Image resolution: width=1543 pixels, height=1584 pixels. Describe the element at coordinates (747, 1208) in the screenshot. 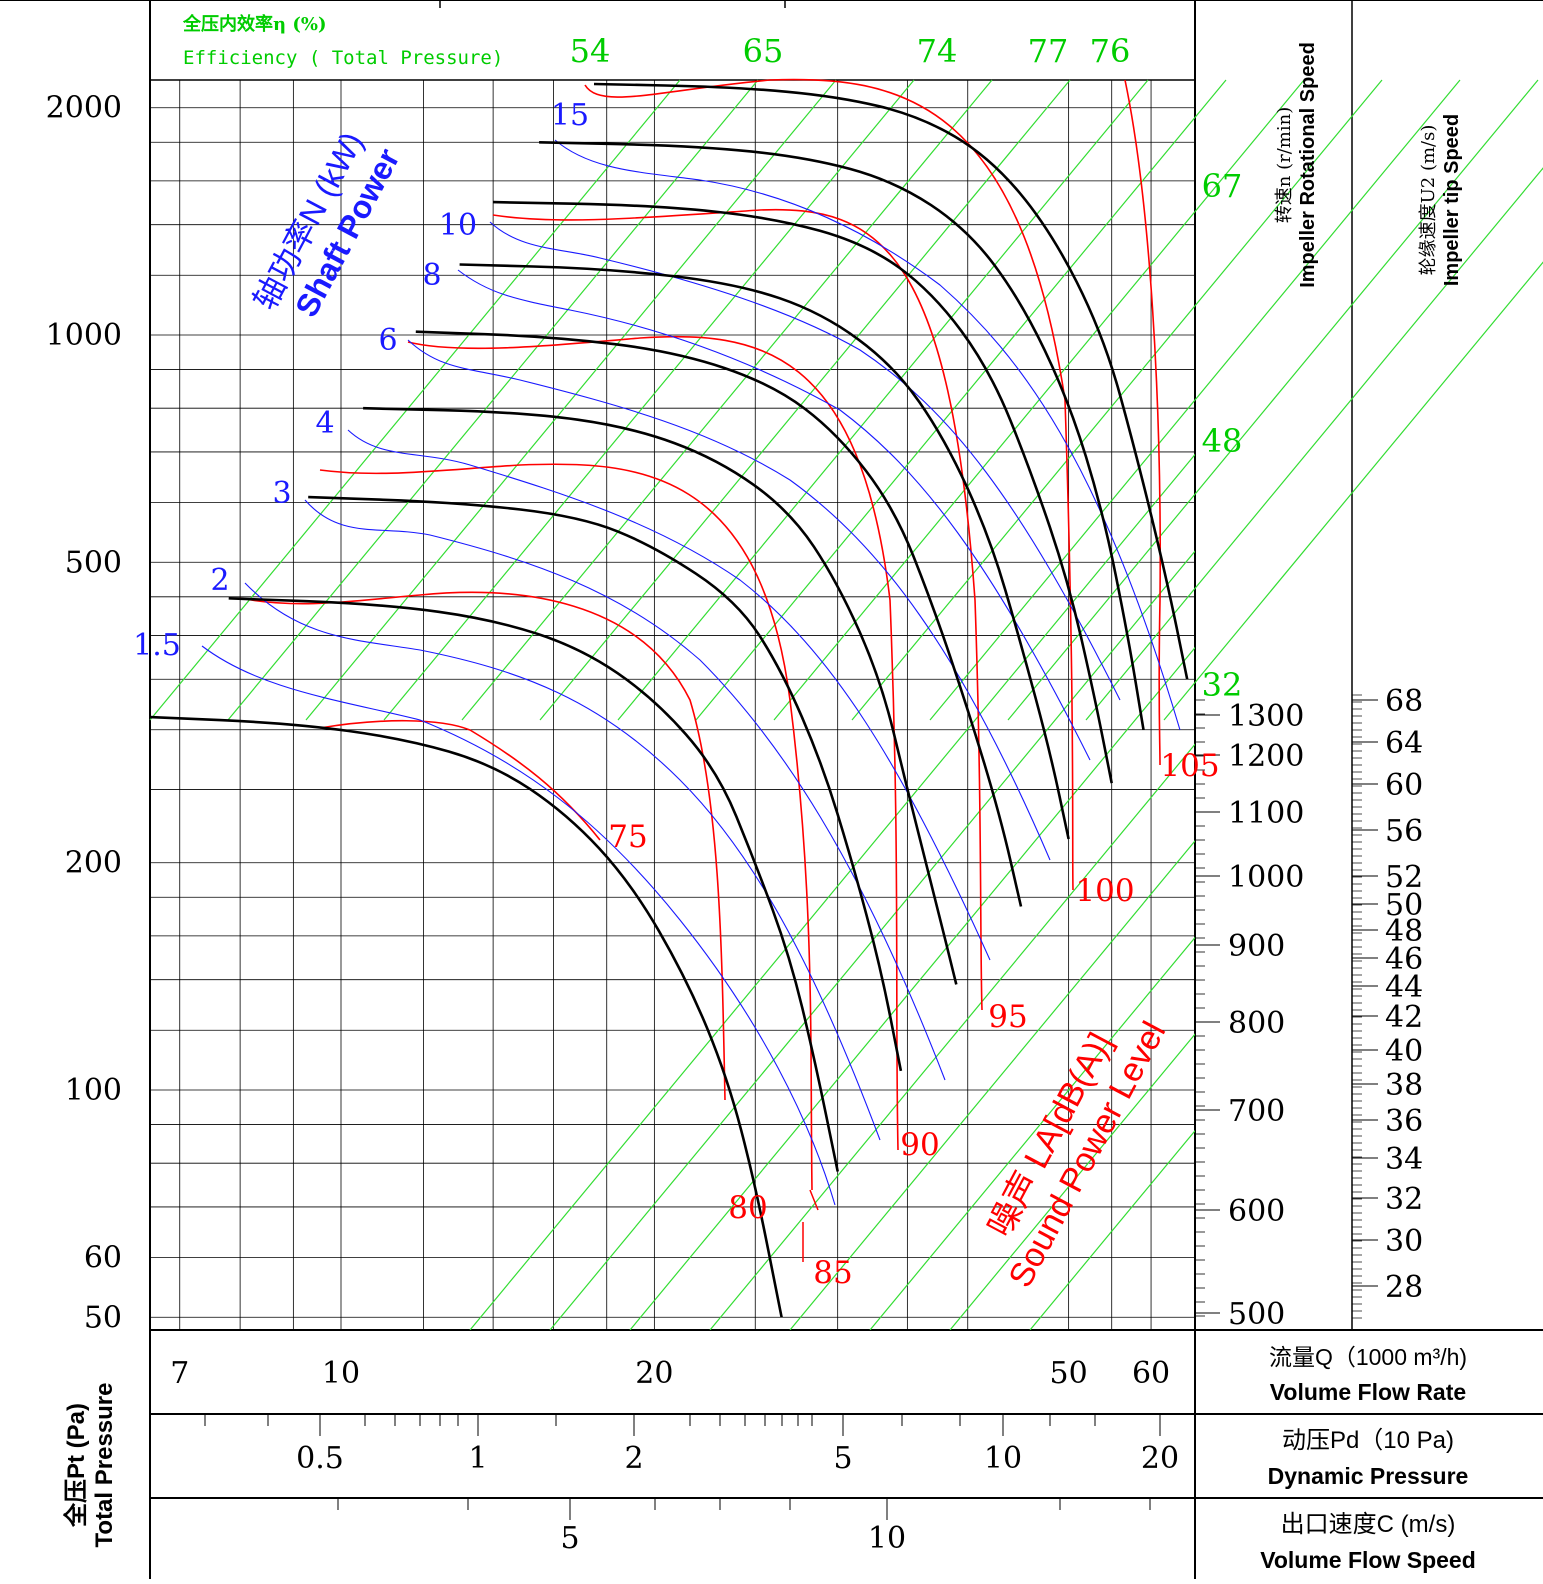

I see `noise-label: 80` at that location.